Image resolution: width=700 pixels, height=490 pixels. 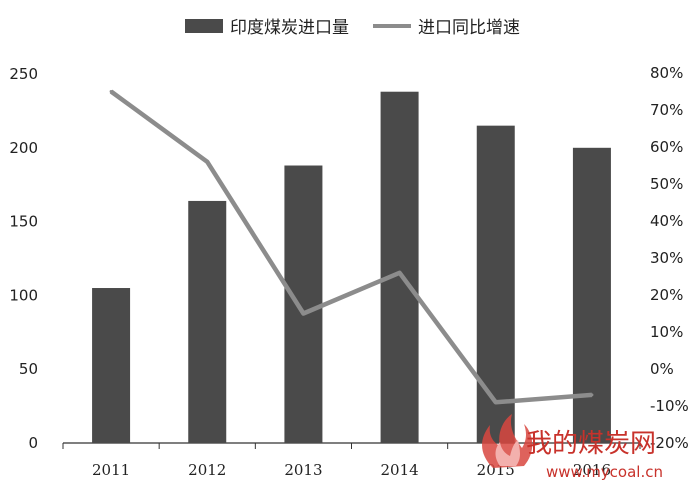 I want to click on y-left-tick-label: 100, so click(x=23, y=295).